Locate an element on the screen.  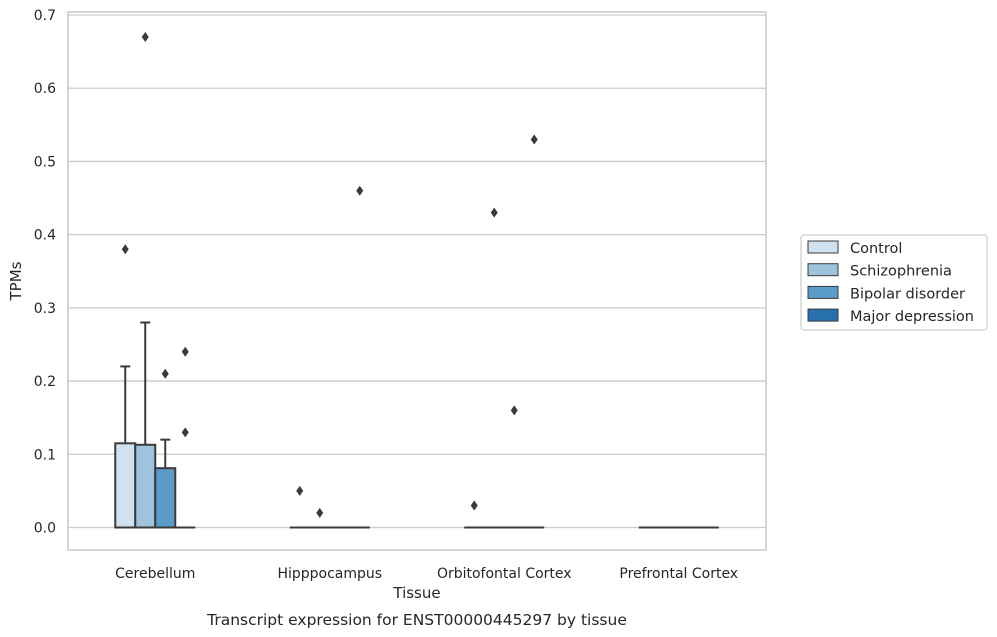
y-axis-label: TPMs is located at coordinates (16, 281).